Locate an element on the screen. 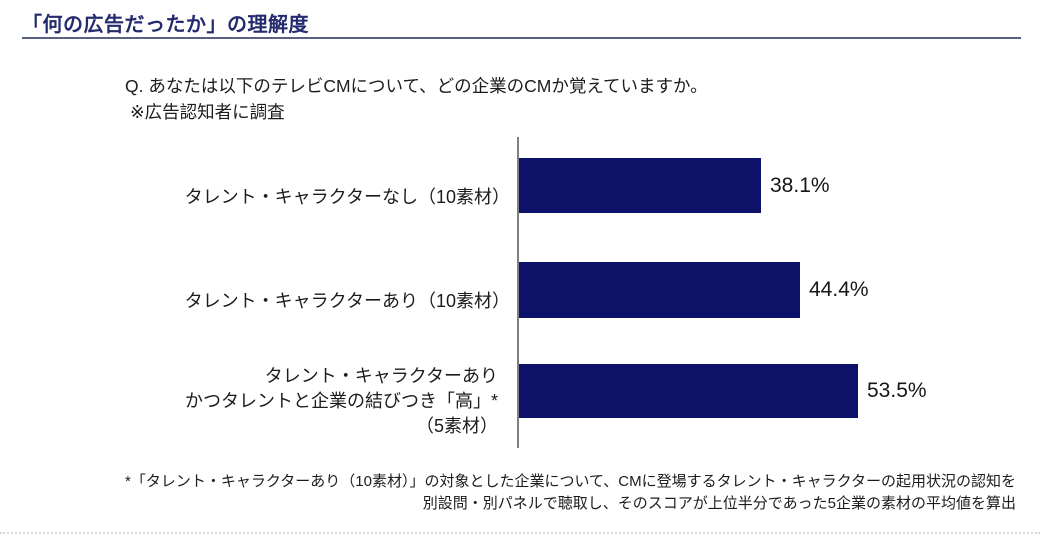 The height and width of the screenshot is (537, 1040). bar-row: 44.4% is located at coordinates (694, 290).